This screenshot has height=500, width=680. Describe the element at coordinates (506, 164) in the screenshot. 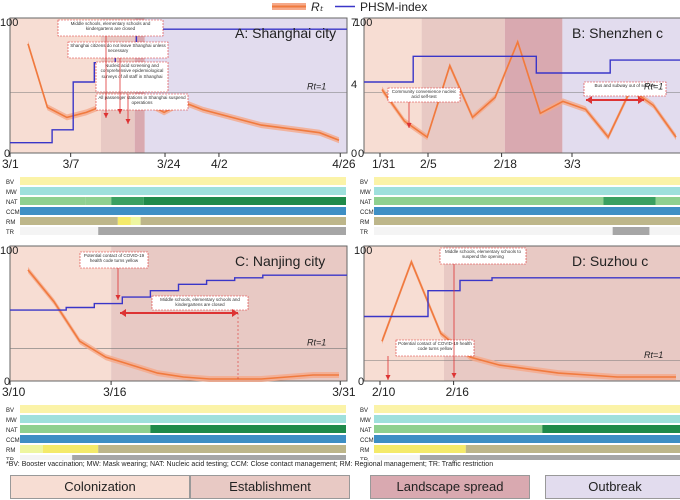

I see `x-tick-label: 2/18` at that location.